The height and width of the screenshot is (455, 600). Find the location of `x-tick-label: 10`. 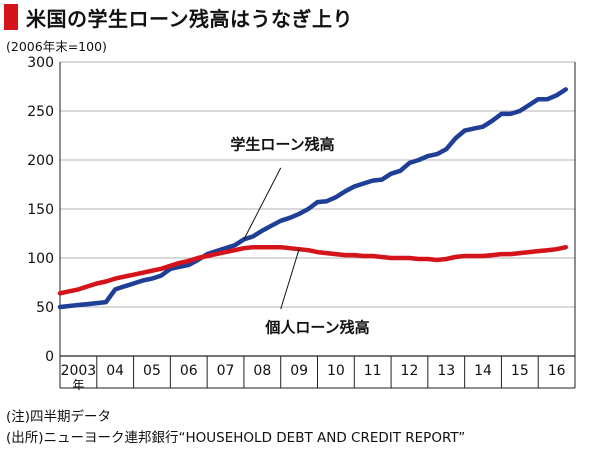

x-tick-label: 10 is located at coordinates (336, 371).